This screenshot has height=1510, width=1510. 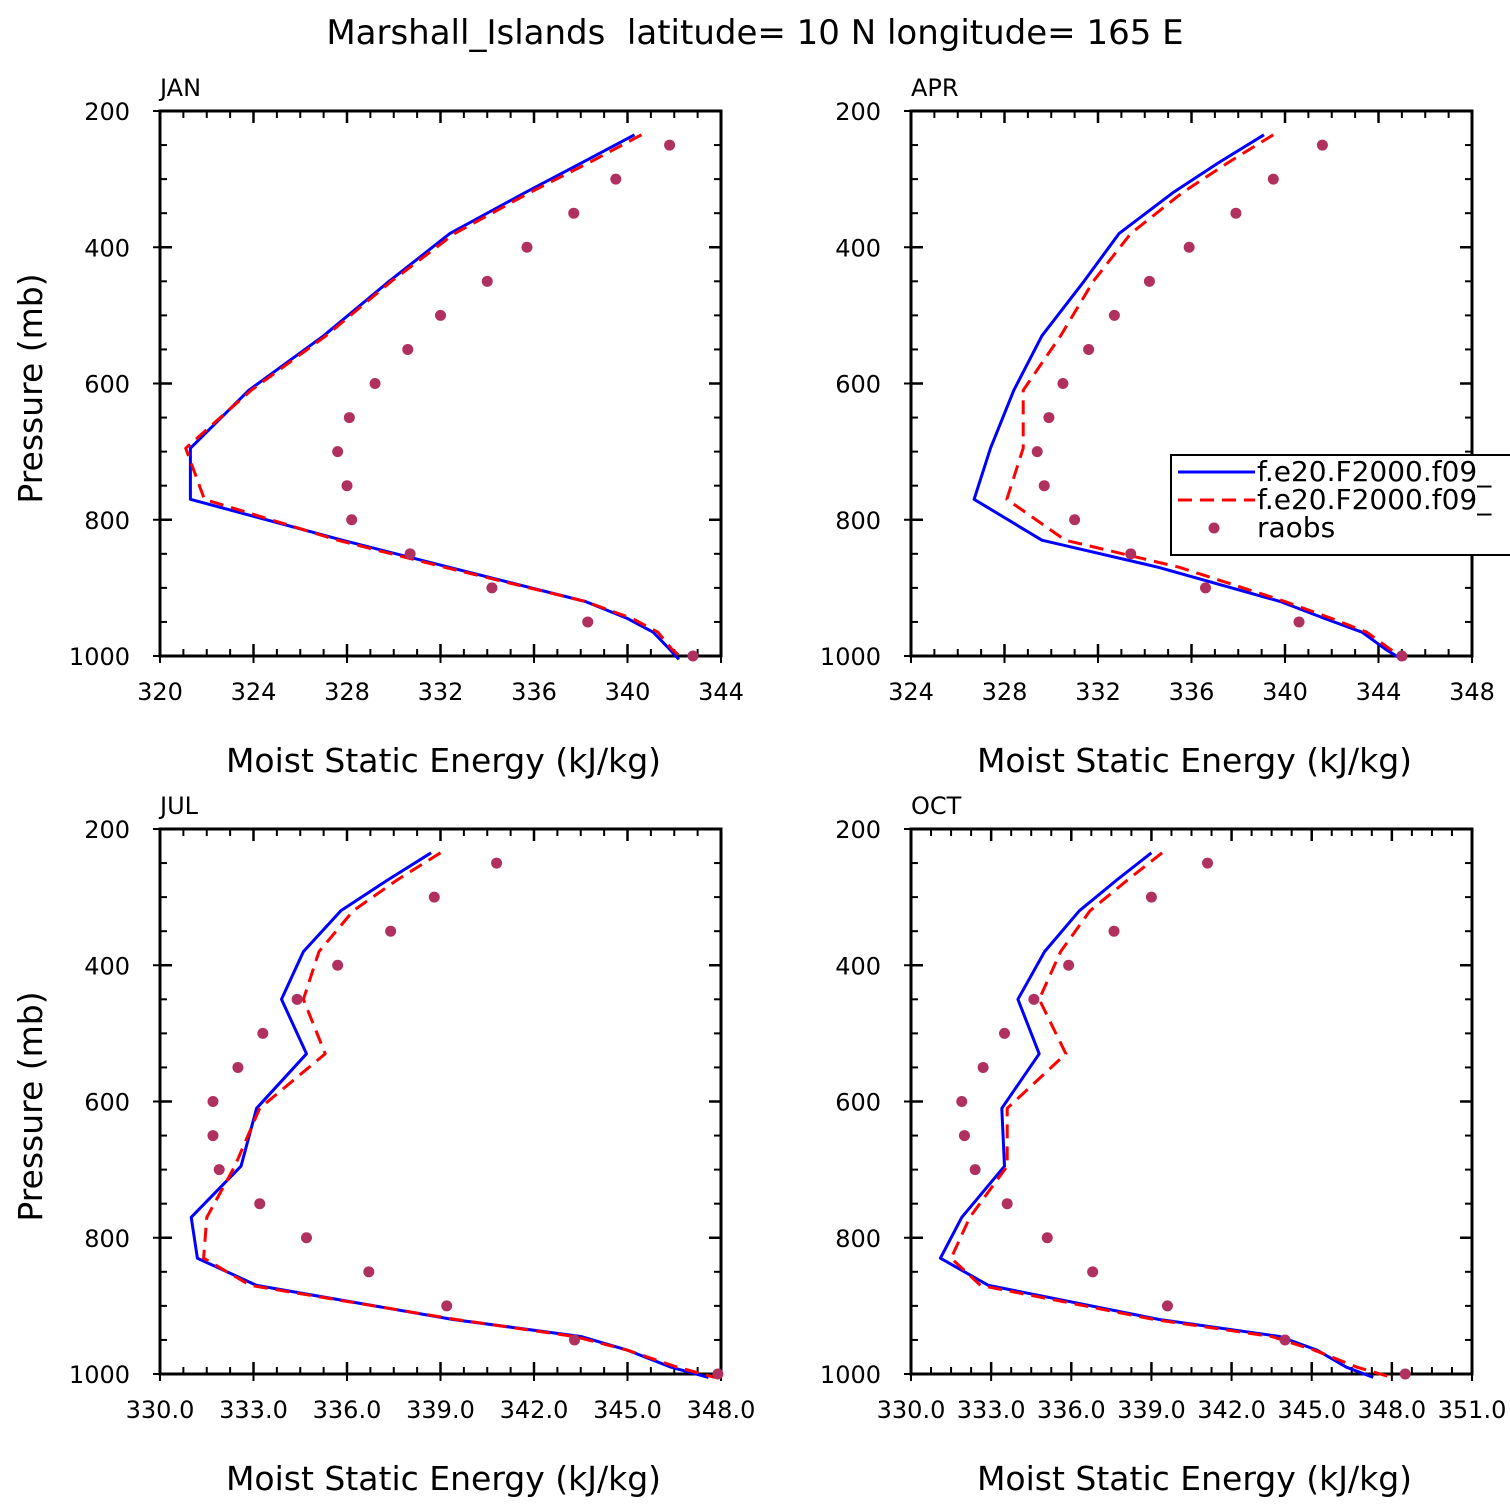 What do you see at coordinates (1296, 527) in the screenshot?
I see `legend-label-3: raobs` at bounding box center [1296, 527].